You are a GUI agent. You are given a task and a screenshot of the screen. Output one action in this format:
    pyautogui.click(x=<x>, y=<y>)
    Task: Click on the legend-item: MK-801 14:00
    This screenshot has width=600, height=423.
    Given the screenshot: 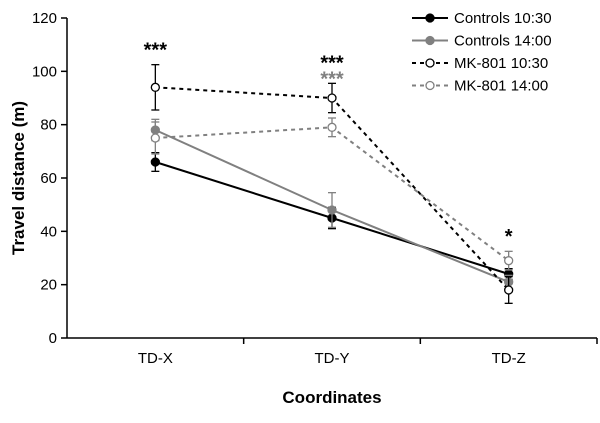 What is the action you would take?
    pyautogui.click(x=480, y=86)
    